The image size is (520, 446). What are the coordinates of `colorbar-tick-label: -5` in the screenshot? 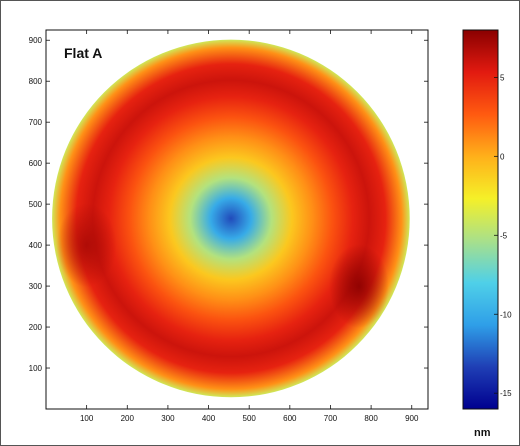 It's located at (504, 235).